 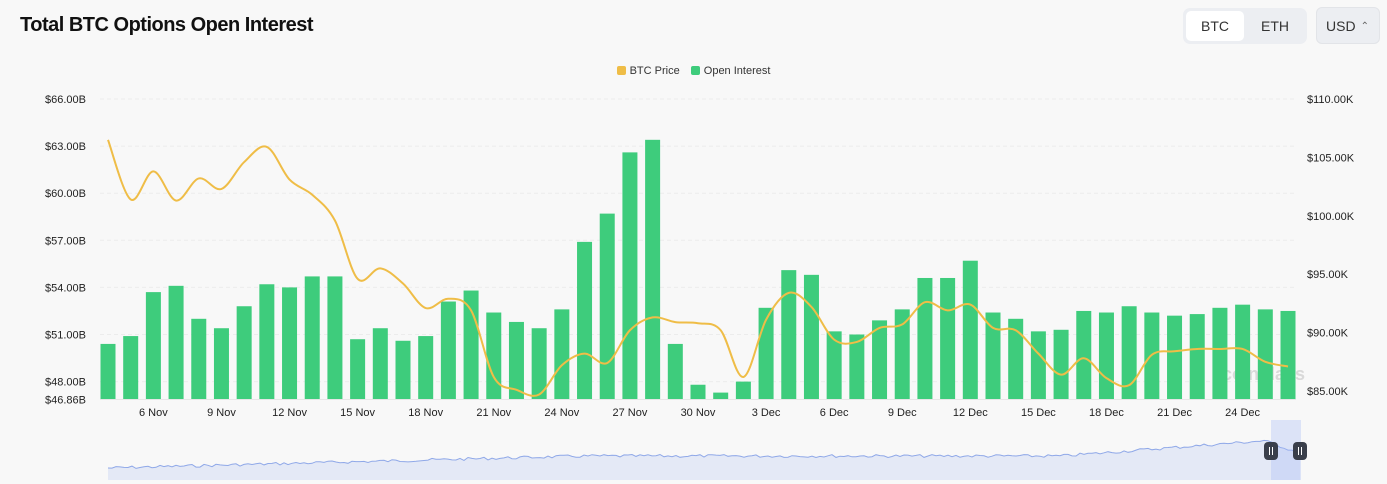 I want to click on legend: BTC Price Open Interest, so click(x=693, y=71).